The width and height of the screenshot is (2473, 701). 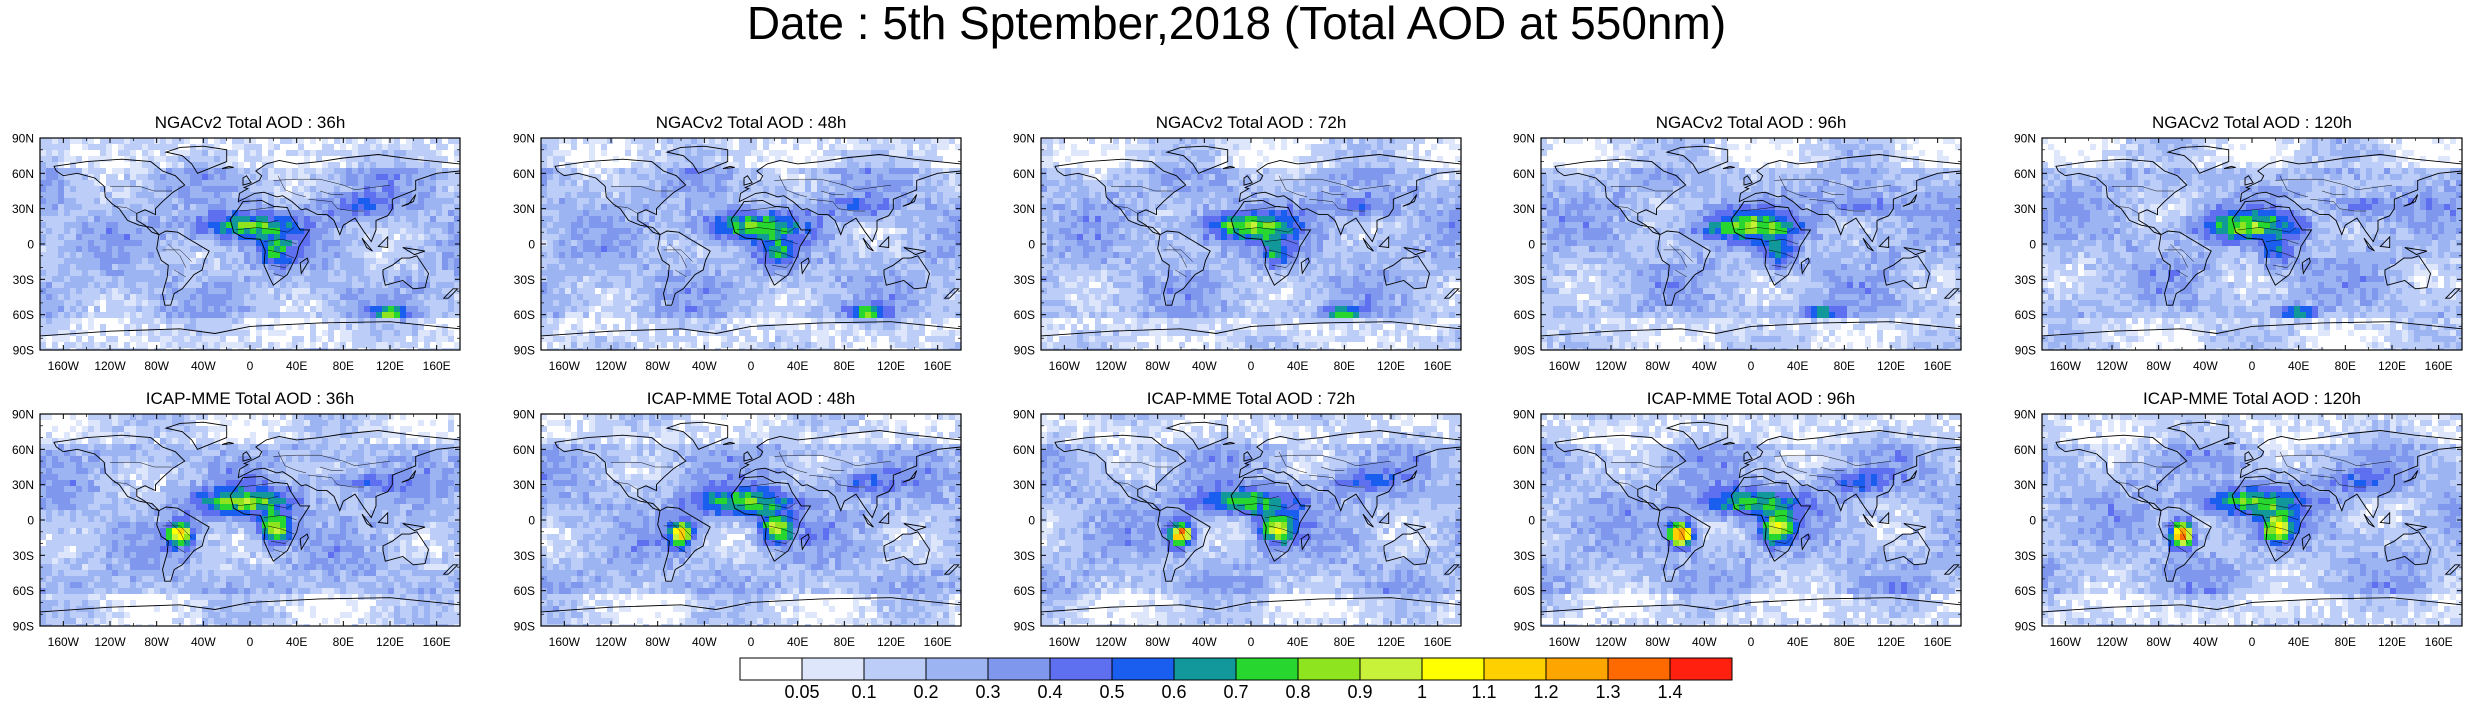 What do you see at coordinates (1422, 691) in the screenshot?
I see `colorbar-label: 1` at bounding box center [1422, 691].